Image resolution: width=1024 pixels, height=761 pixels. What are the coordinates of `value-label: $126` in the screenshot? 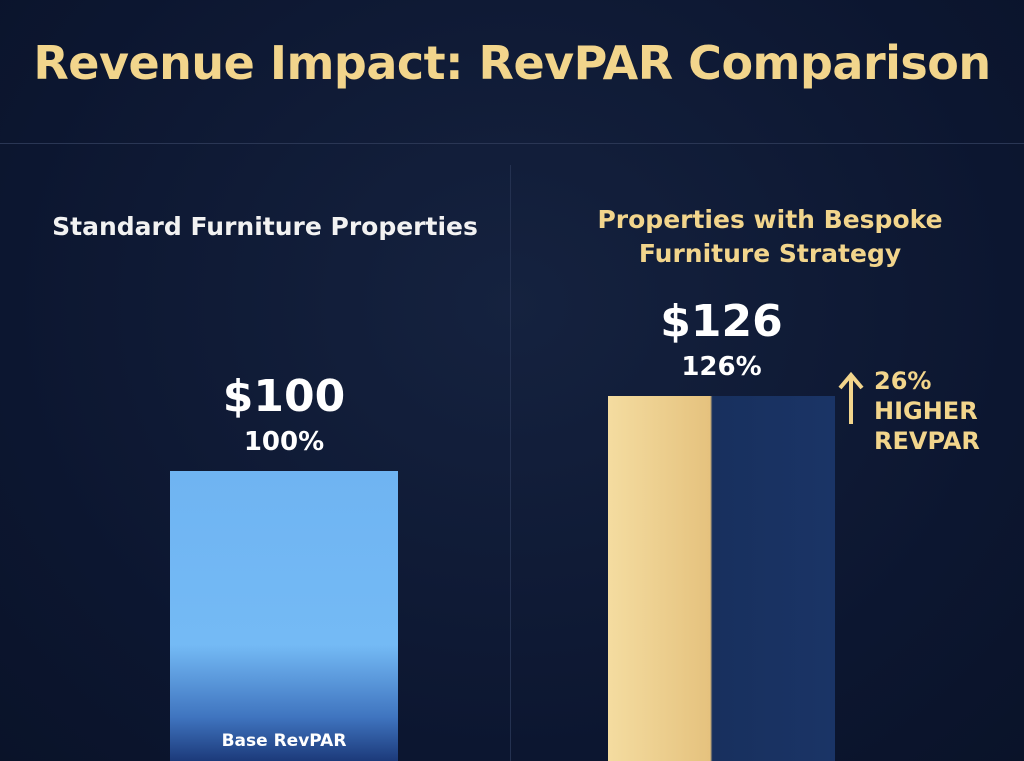 It's located at (721, 321).